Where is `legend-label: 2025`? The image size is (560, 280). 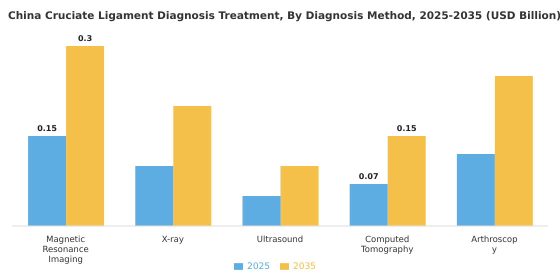
legend-label: 2025 is located at coordinates (258, 267).